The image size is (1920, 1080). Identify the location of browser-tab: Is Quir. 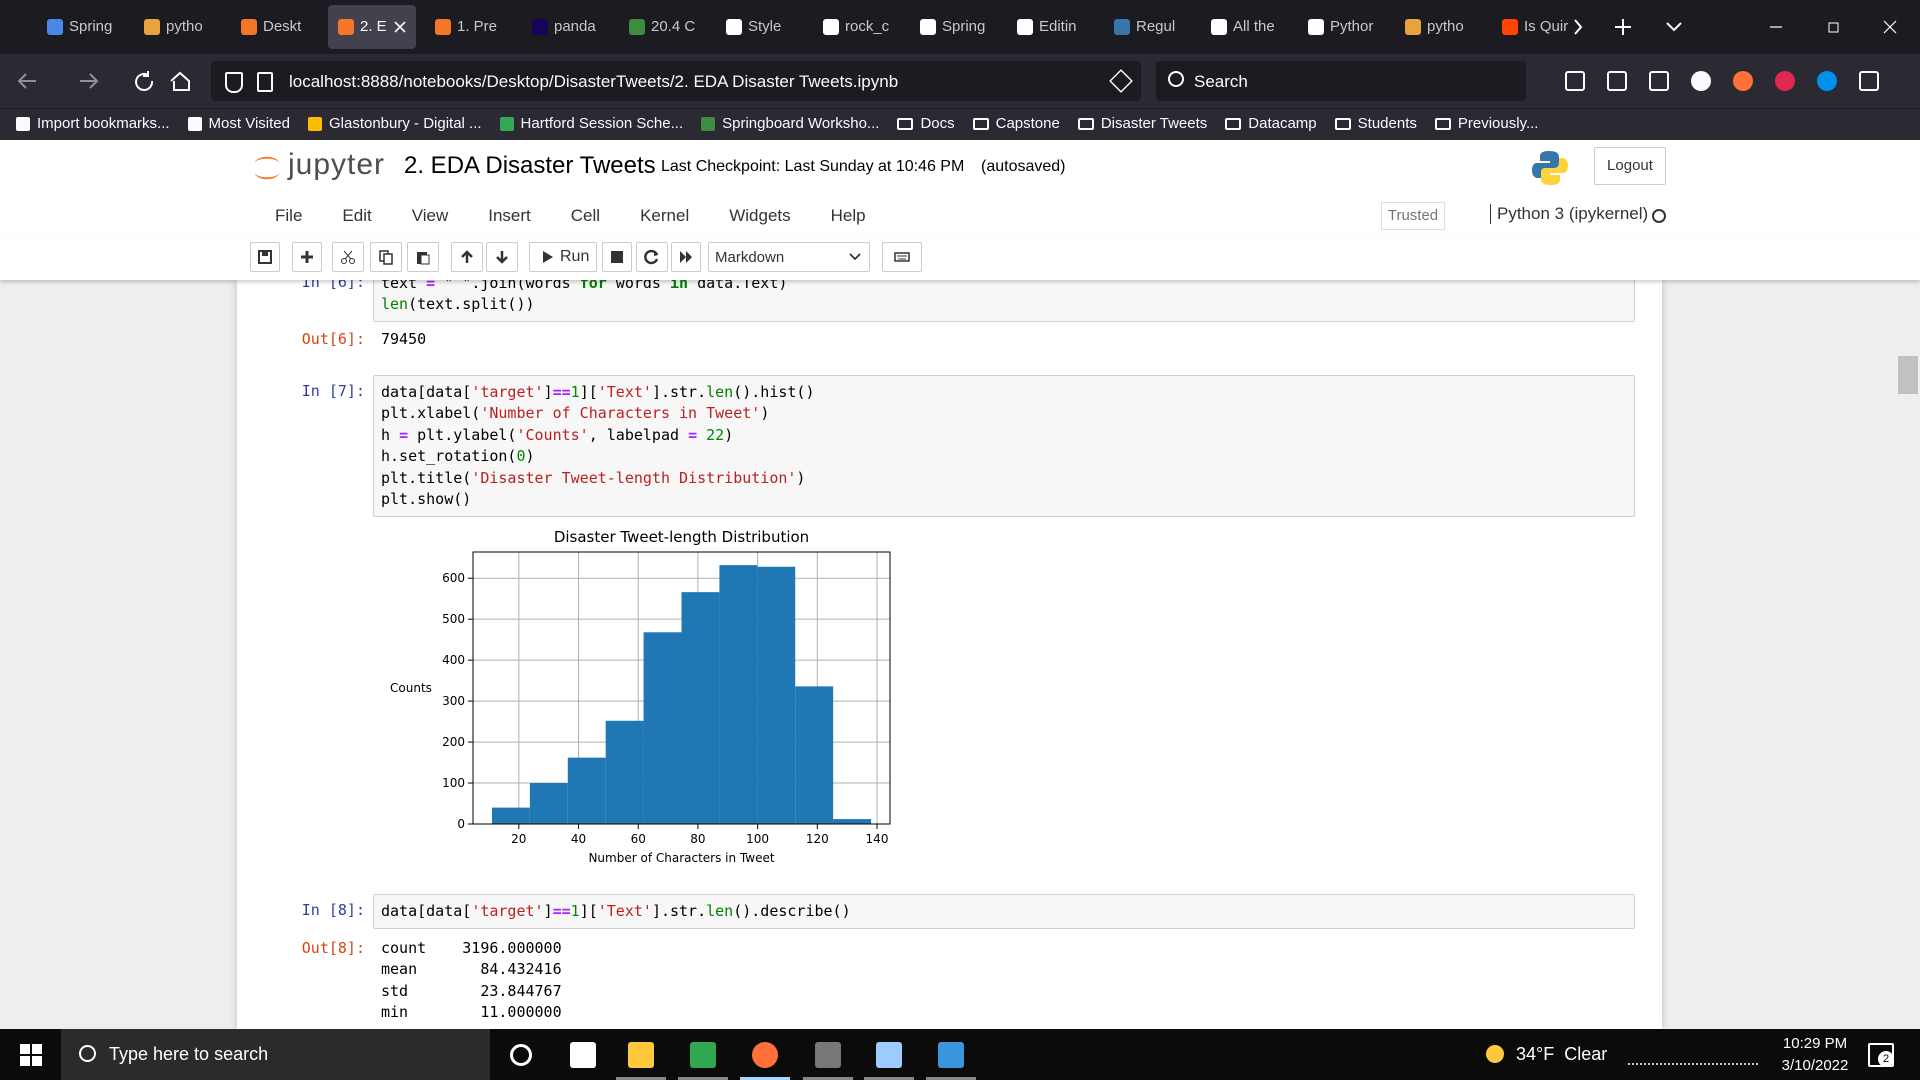
(1538, 27).